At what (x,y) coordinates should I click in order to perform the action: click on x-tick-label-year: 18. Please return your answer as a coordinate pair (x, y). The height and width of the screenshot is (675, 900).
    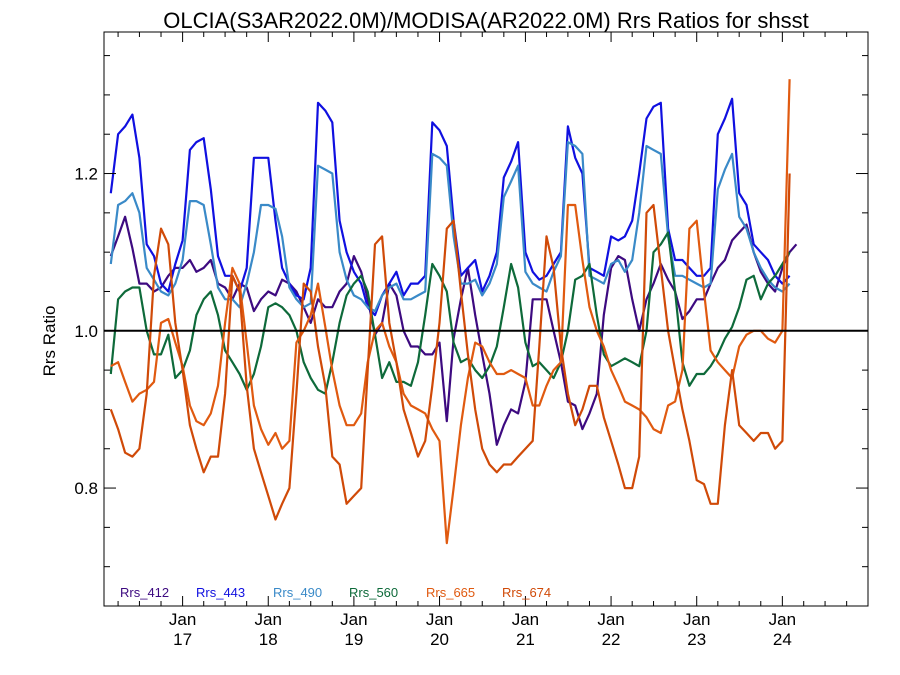
    Looking at the image, I should click on (268, 639).